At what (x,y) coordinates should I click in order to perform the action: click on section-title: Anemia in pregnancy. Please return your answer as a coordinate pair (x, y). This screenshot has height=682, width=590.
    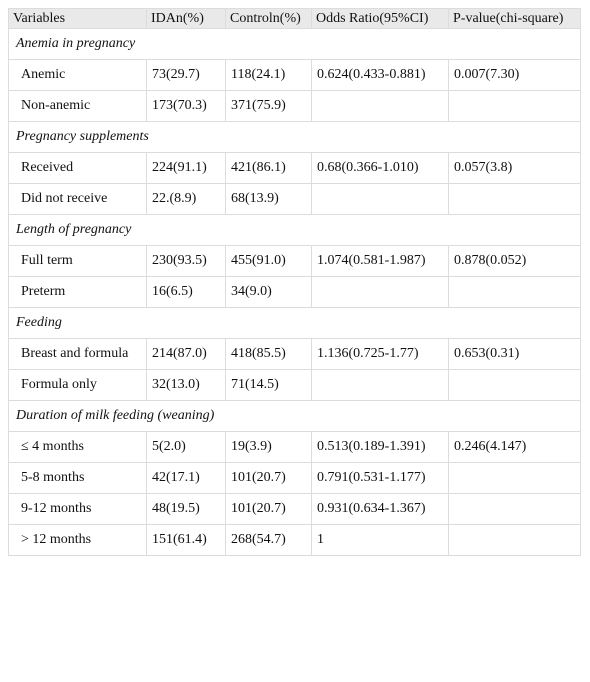
    Looking at the image, I should click on (294, 44).